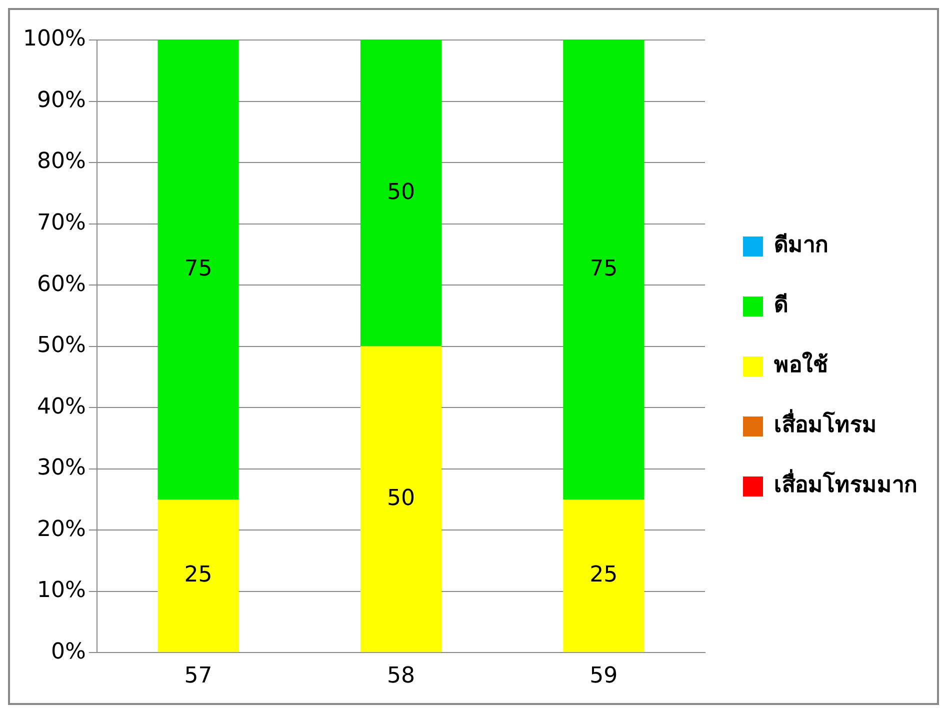 This screenshot has height=713, width=947. I want to click on legend-label: ดี, so click(781, 305).